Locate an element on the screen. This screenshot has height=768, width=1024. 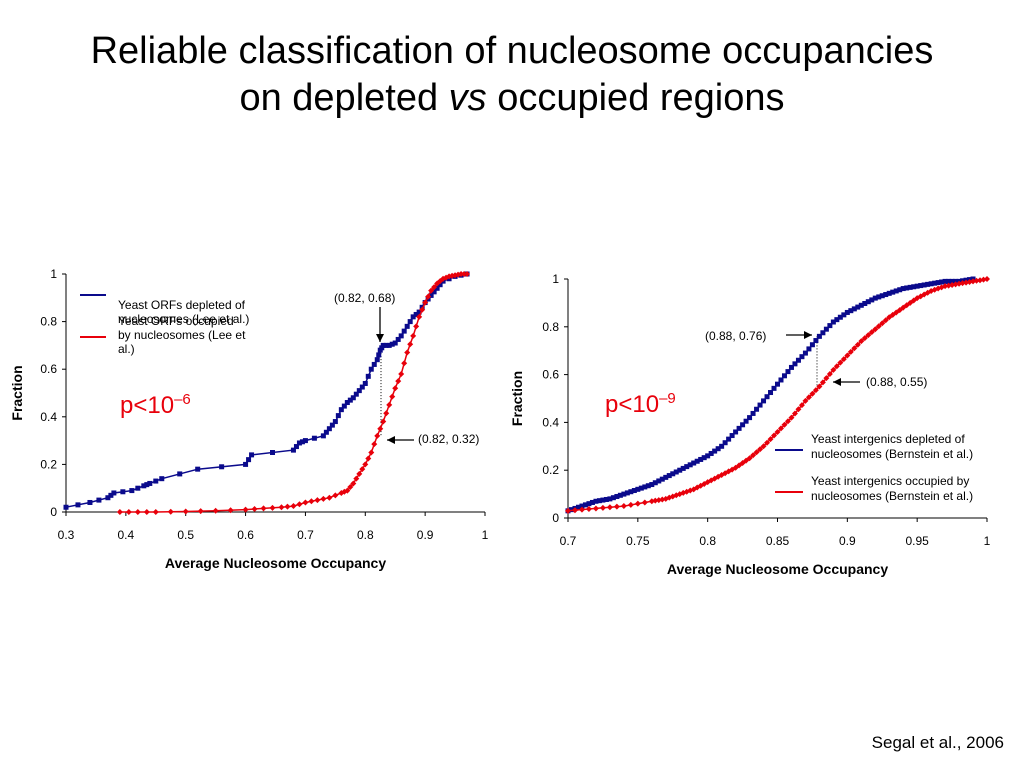
citation: Segal et al., 2006 is located at coordinates (937, 742).